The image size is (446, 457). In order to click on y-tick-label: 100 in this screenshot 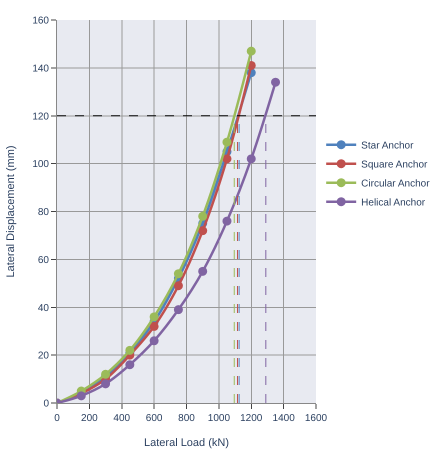, I will do `click(41, 164)`.